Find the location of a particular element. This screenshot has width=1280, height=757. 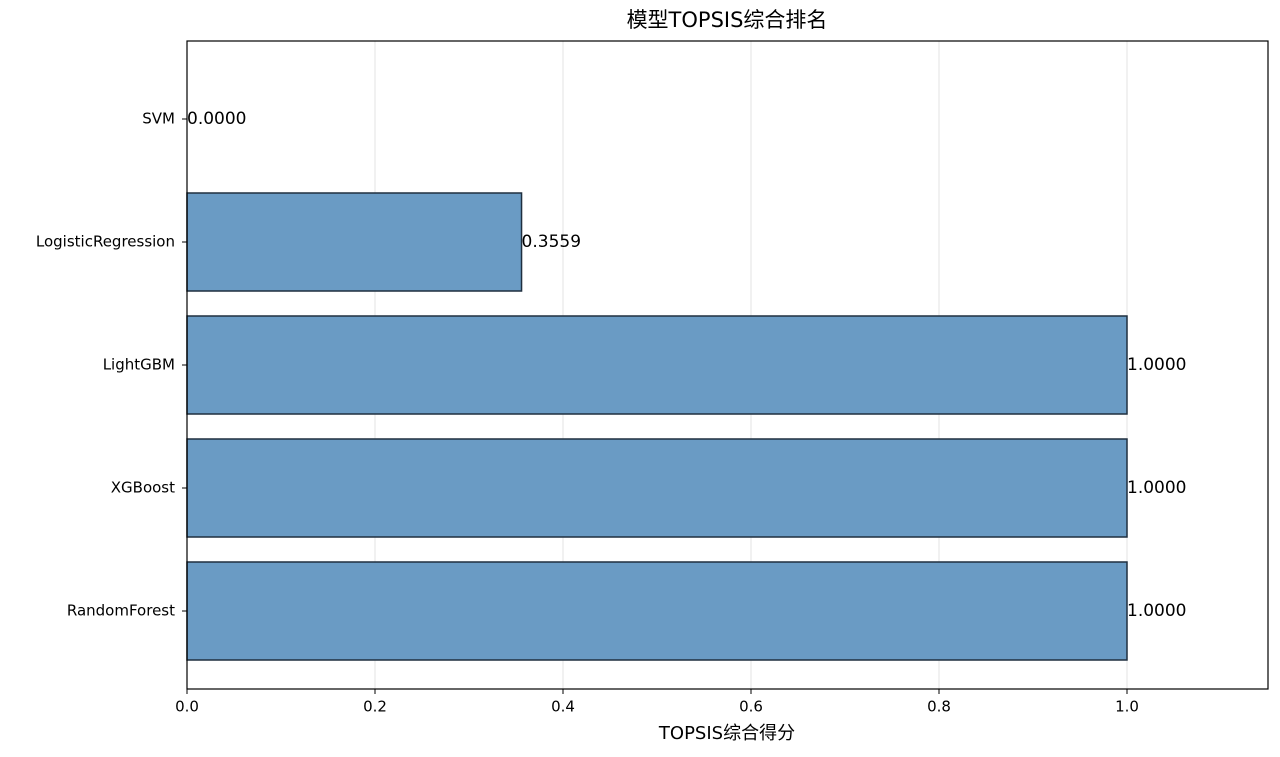

y-tick-label: LogisticRegression is located at coordinates (105, 242).